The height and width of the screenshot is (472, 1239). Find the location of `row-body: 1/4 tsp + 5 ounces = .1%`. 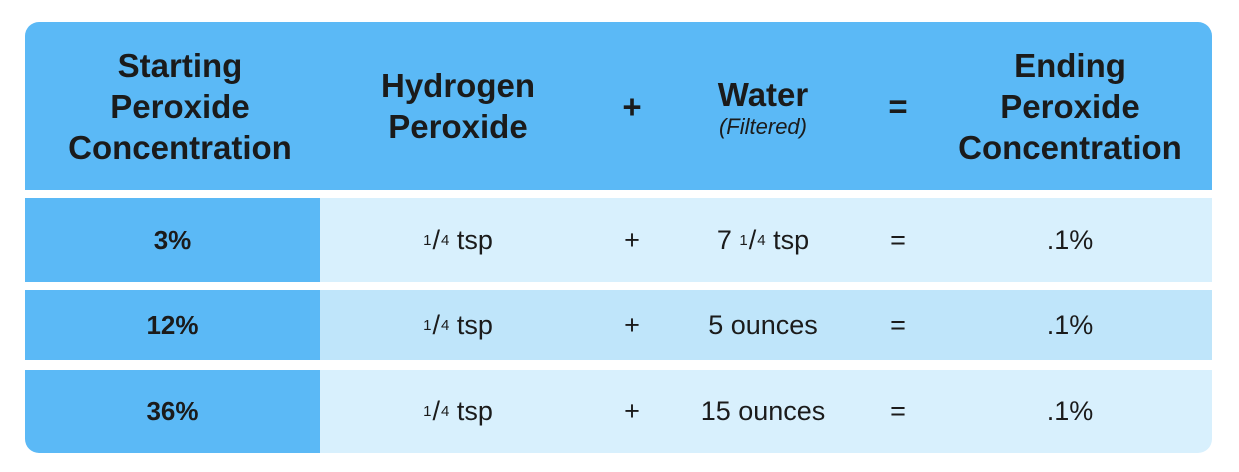

row-body: 1/4 tsp + 5 ounces = .1% is located at coordinates (766, 325).